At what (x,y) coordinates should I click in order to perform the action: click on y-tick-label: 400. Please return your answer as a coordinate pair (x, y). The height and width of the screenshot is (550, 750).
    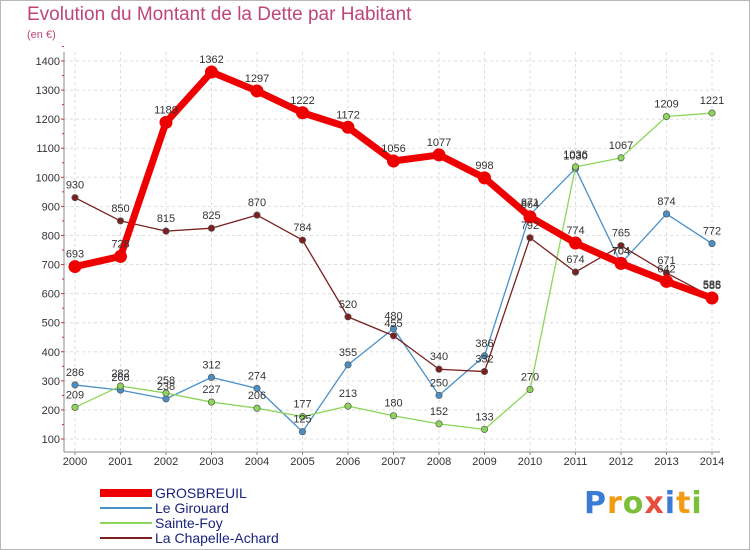
    Looking at the image, I should click on (51, 353).